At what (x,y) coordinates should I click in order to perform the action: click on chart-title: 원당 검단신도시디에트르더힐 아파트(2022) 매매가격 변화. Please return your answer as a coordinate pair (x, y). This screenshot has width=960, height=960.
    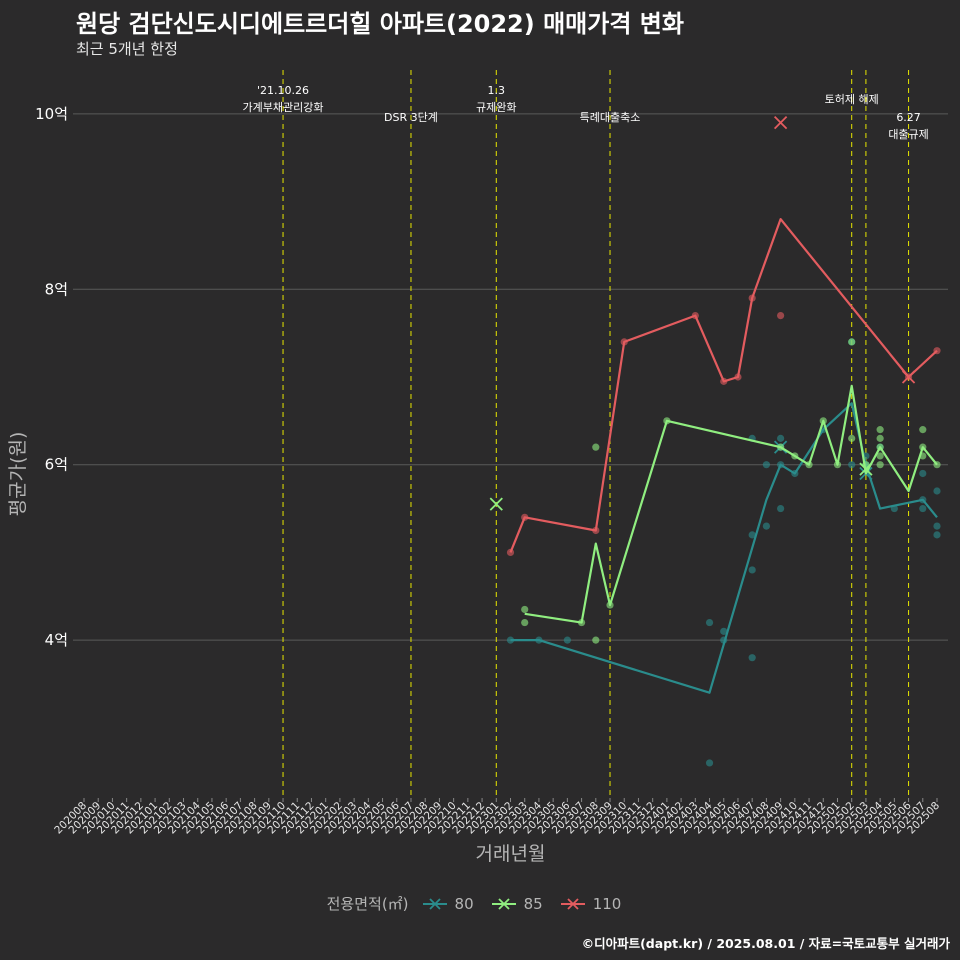
    Looking at the image, I should click on (380, 24).